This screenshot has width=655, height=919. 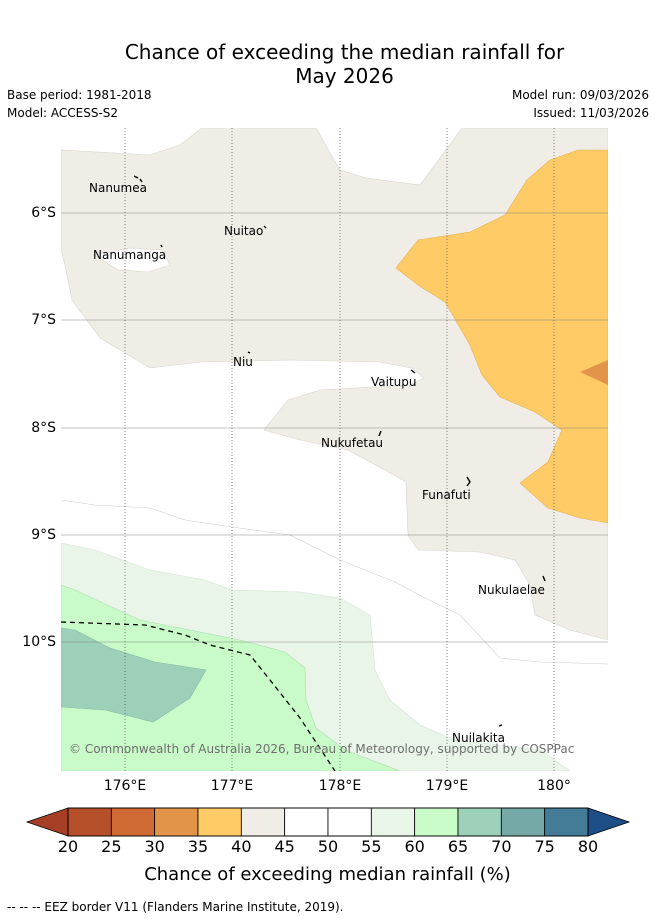 What do you see at coordinates (125, 786) in the screenshot?
I see `x-tick-176e: 176°E` at bounding box center [125, 786].